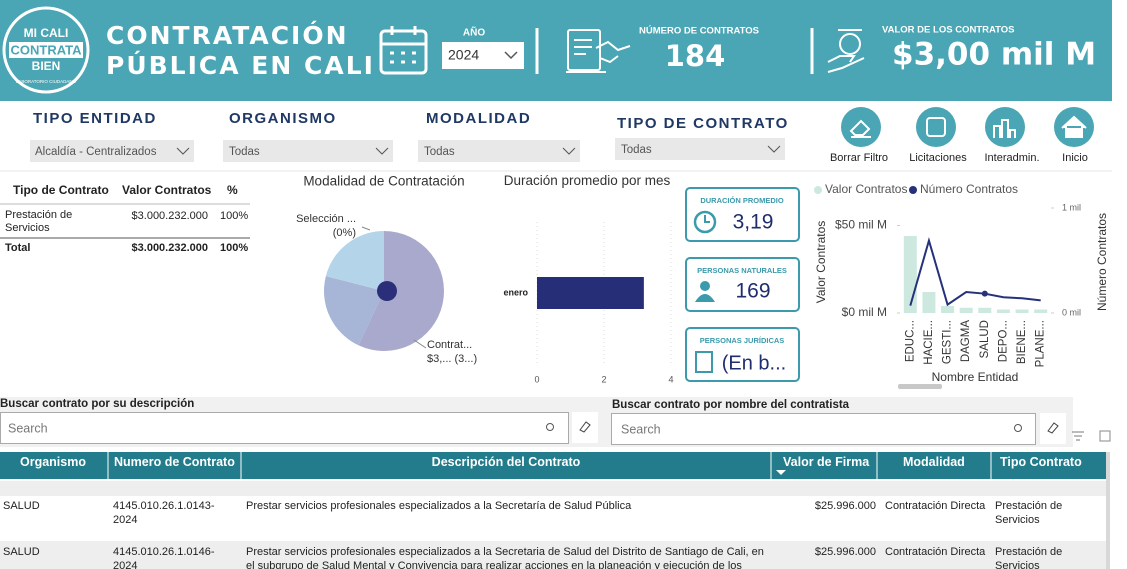 This screenshot has height=569, width=1127. Describe the element at coordinates (859, 158) in the screenshot. I see `button-label: Borrar Filtro` at that location.